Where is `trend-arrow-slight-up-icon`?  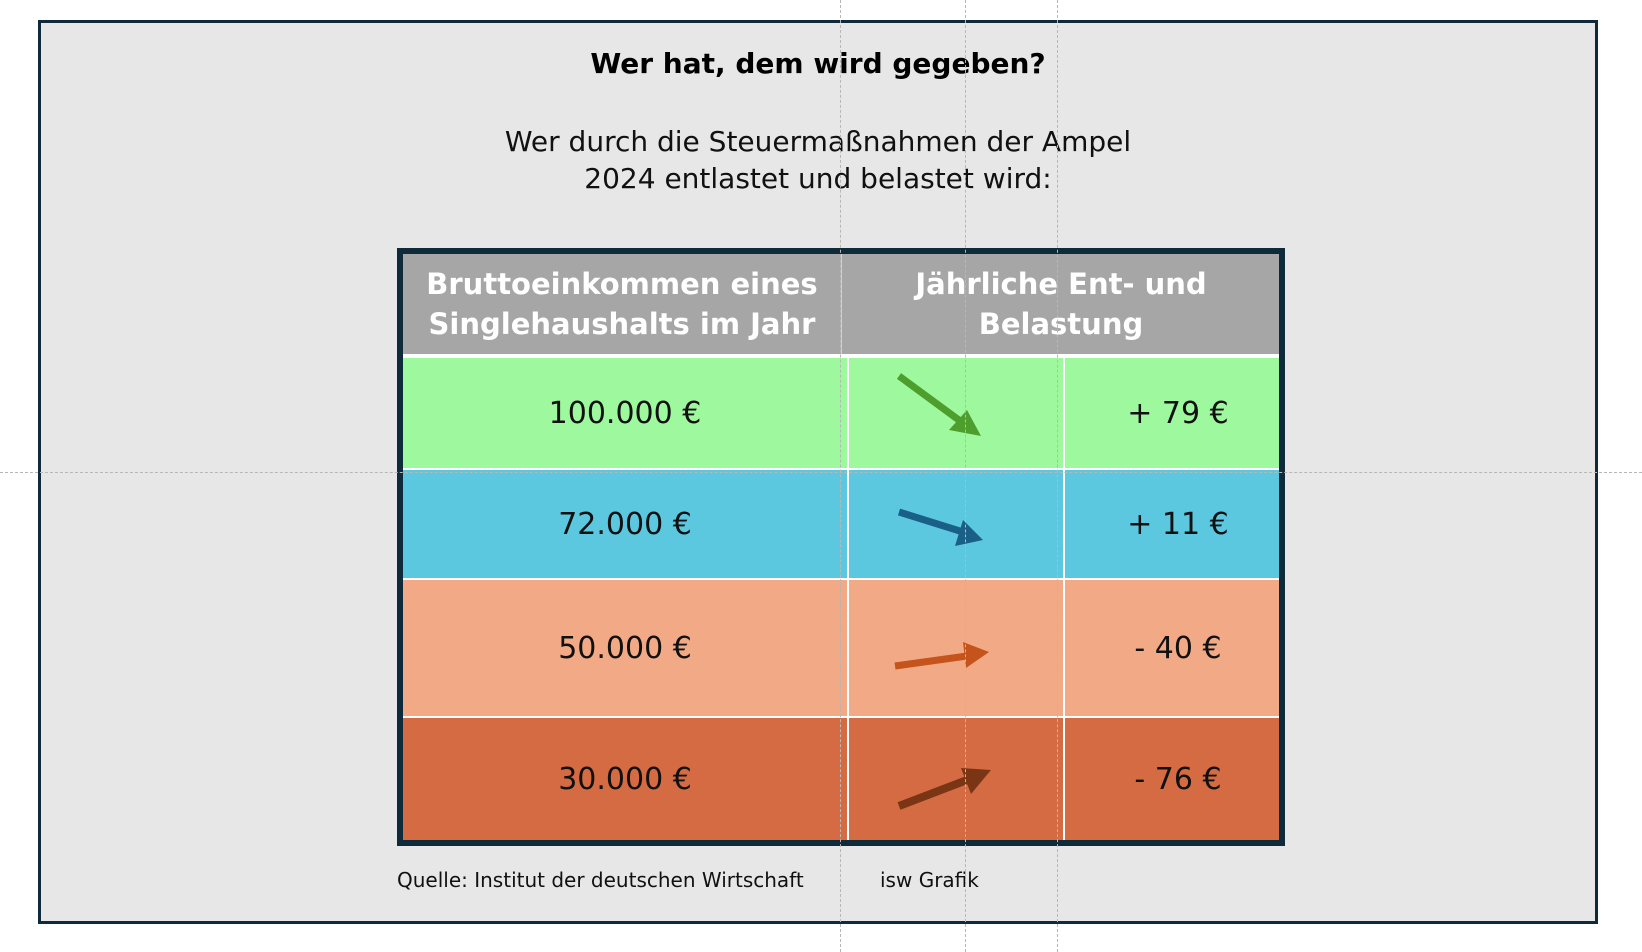 trend-arrow-slight-up-icon is located at coordinates (941, 656).